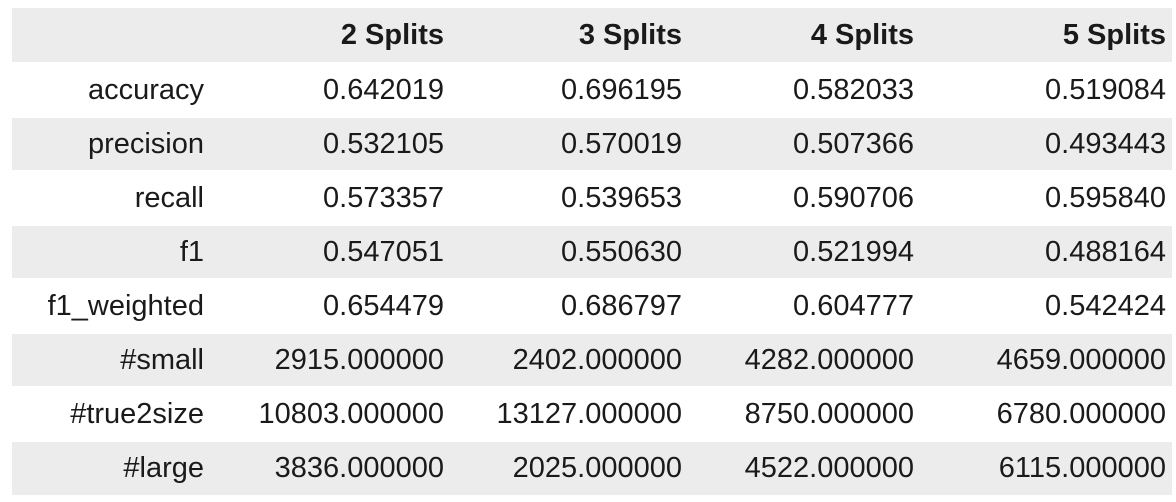 This screenshot has width=1176, height=502. What do you see at coordinates (569, 467) in the screenshot?
I see `table-cell: 2025.000000` at bounding box center [569, 467].